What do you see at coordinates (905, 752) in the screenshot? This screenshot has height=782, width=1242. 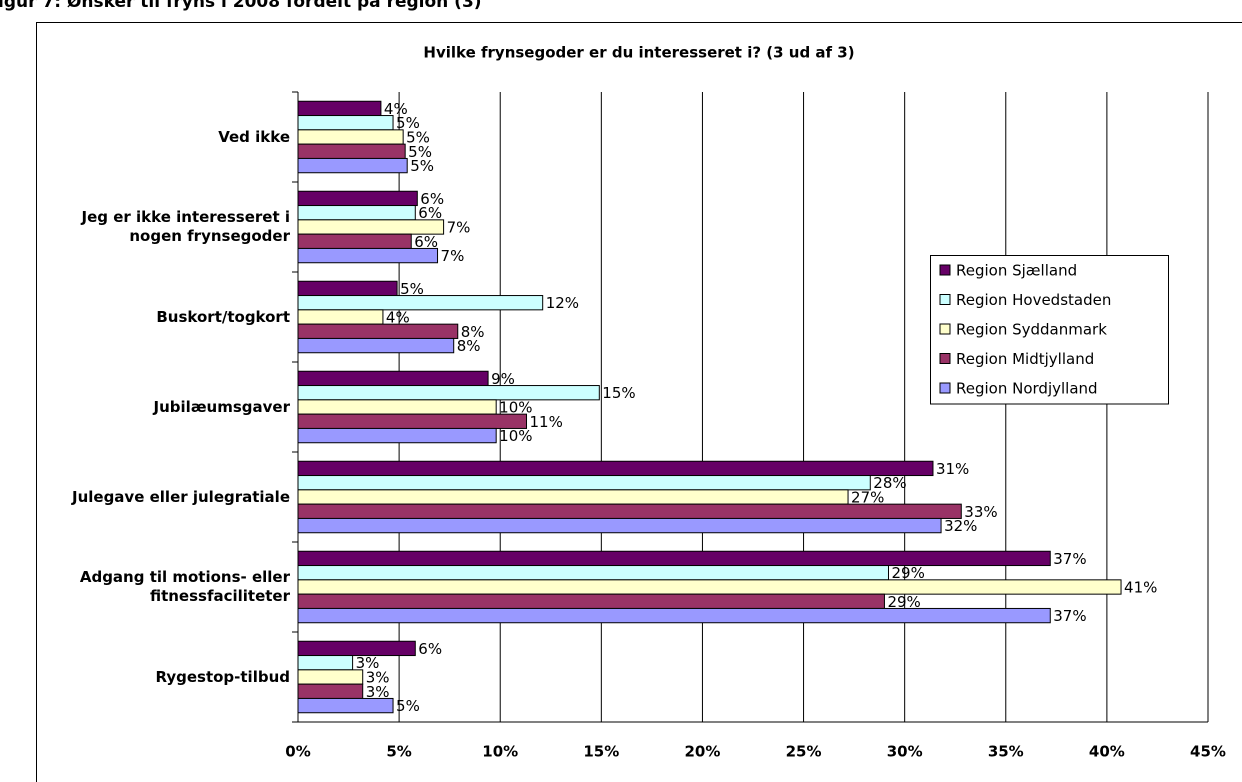 I see `x-tick-label: 30%` at bounding box center [905, 752].